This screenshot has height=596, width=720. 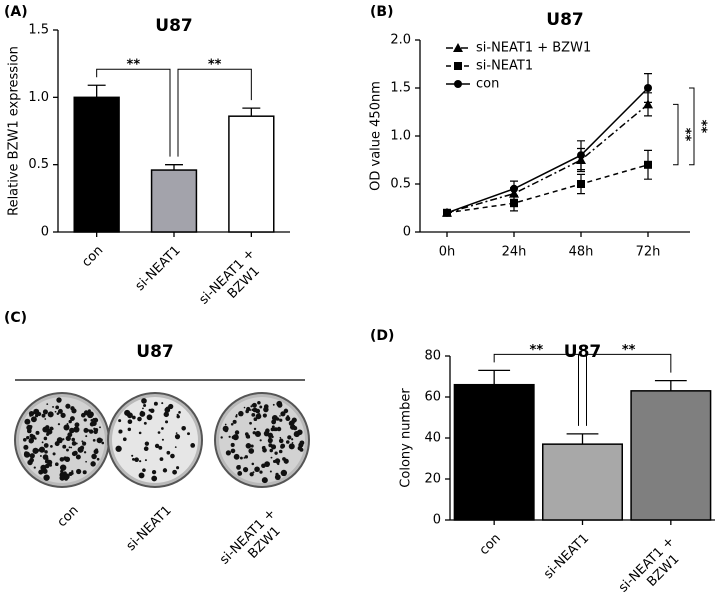 I want to click on y-tick-label: 80, so click(x=432, y=356).